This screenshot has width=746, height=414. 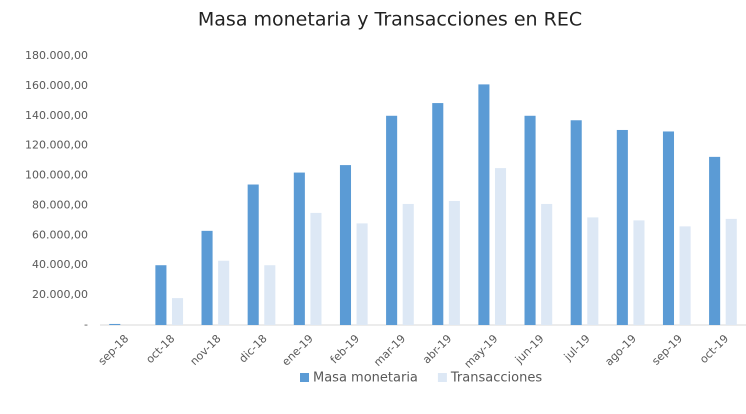 What do you see at coordinates (252, 348) in the screenshot?
I see `x-tick-label: dic-18` at bounding box center [252, 348].